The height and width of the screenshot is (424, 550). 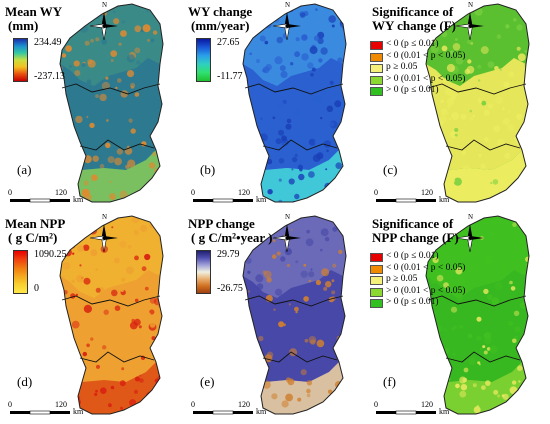 What do you see at coordinates (426, 78) in the screenshot?
I see `legend-text: > 0 (0.01 < p < 0.05)` at bounding box center [426, 78].